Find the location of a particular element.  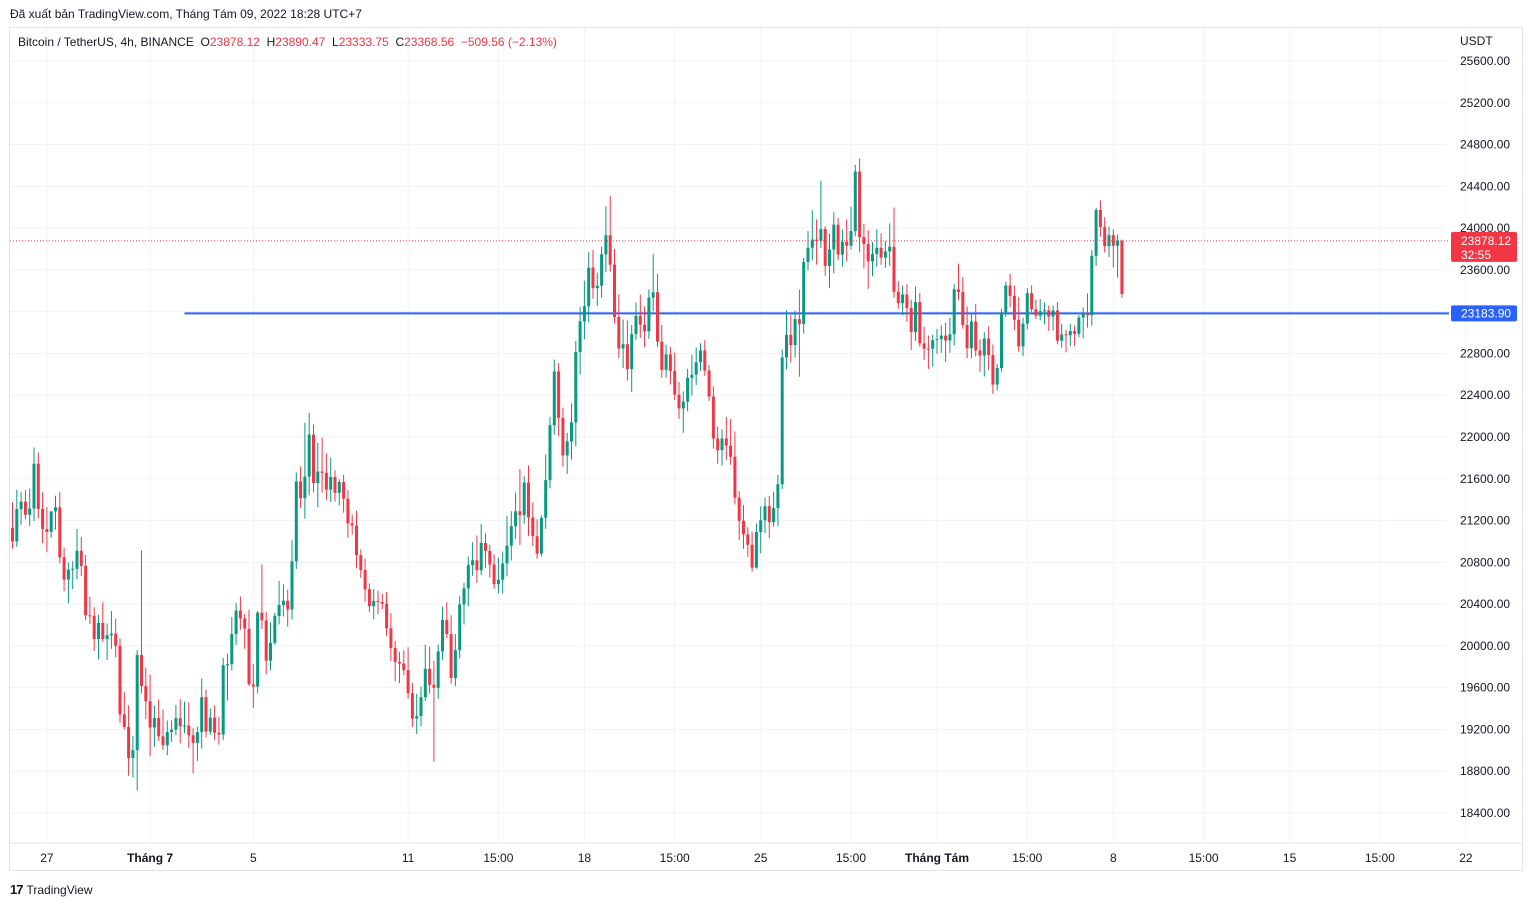

y-tick-label: 18400.00 is located at coordinates (1485, 813).